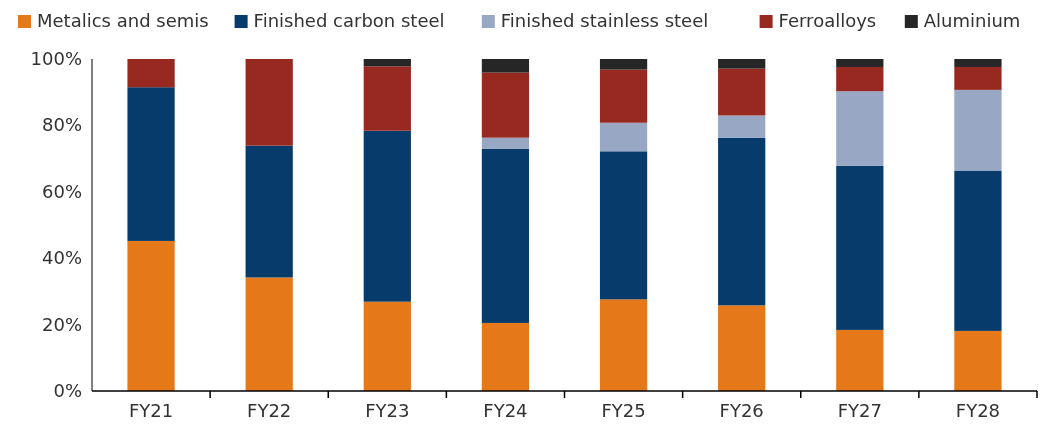 This screenshot has height=430, width=1057. What do you see at coordinates (151, 410) in the screenshot?
I see `x-tick-label: FY21` at bounding box center [151, 410].